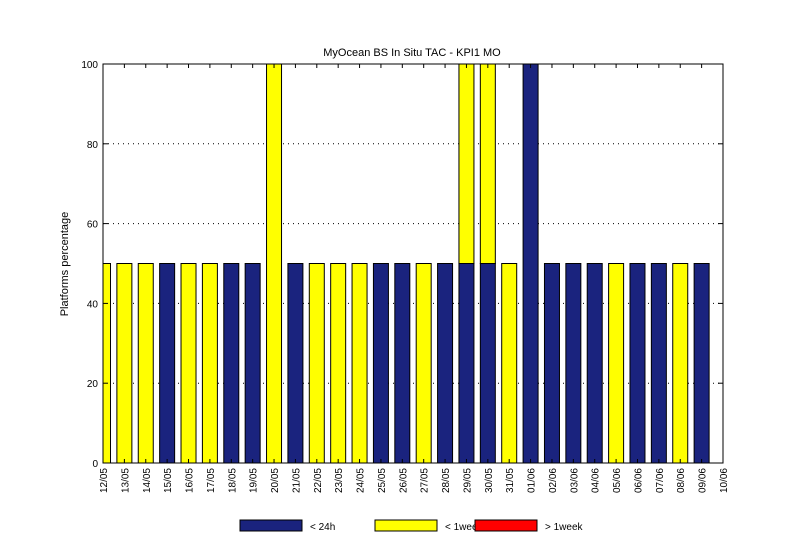 This screenshot has height=556, width=799. What do you see at coordinates (596, 480) in the screenshot?
I see `x-tick-label: 04/06` at bounding box center [596, 480].